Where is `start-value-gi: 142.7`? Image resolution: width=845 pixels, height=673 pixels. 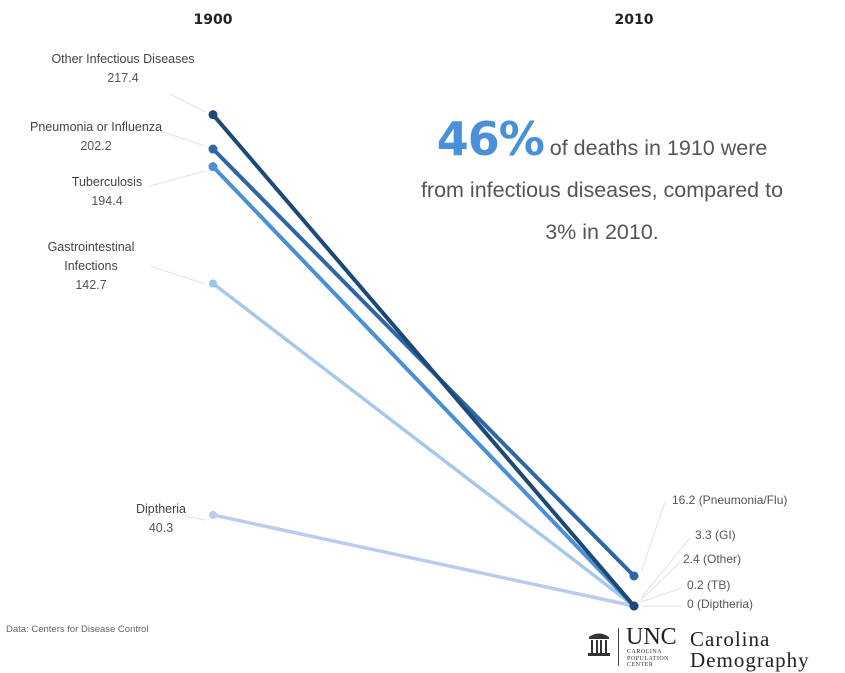
start-value-gi: 142.7 is located at coordinates (90, 285).